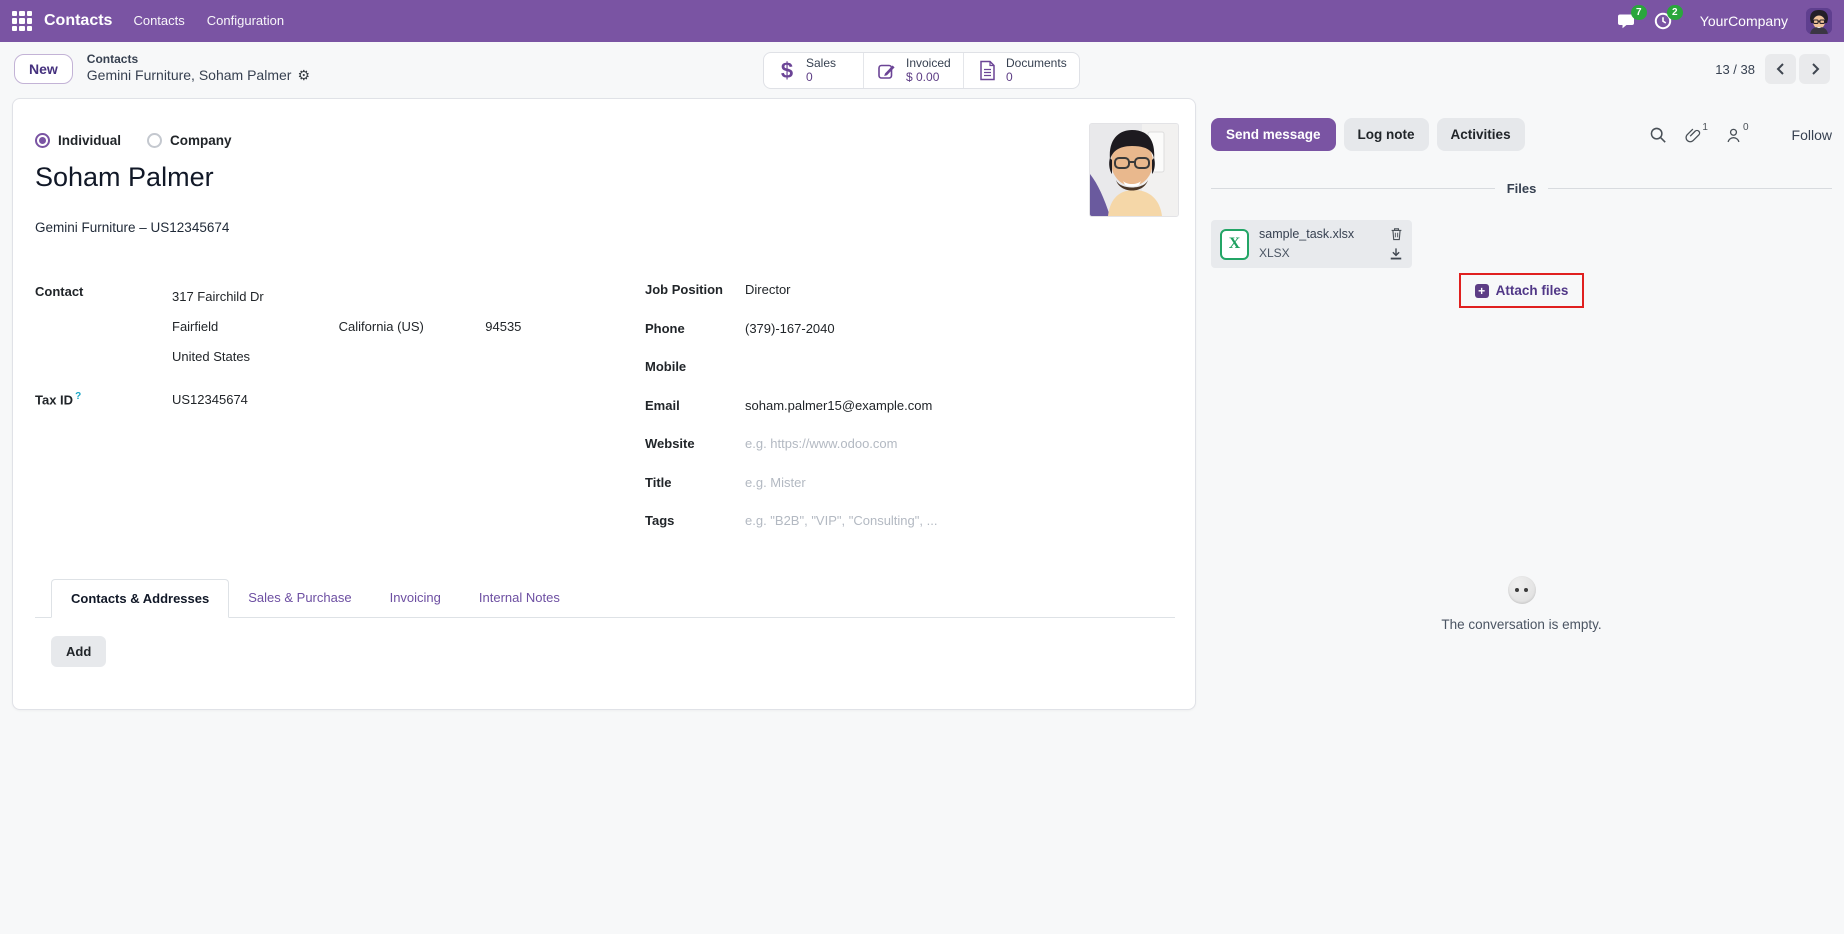 This screenshot has width=1844, height=934. What do you see at coordinates (300, 597) in the screenshot?
I see `tab-sales-purchase: Sales & Purchase` at bounding box center [300, 597].